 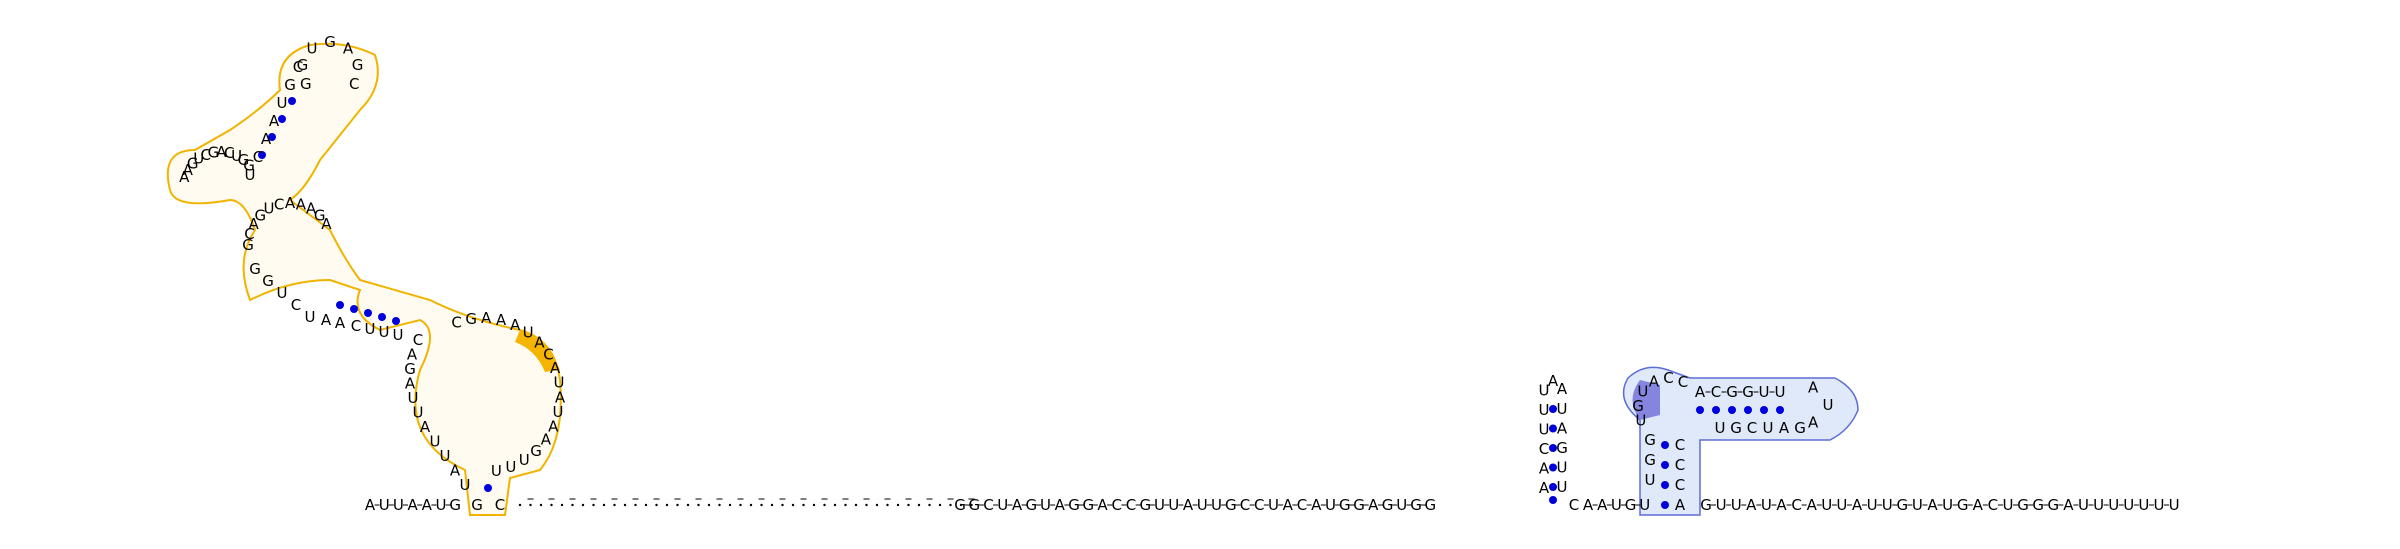 What do you see at coordinates (255, 269) in the screenshot?
I see `orange-bulge-nucleotide: G` at bounding box center [255, 269].